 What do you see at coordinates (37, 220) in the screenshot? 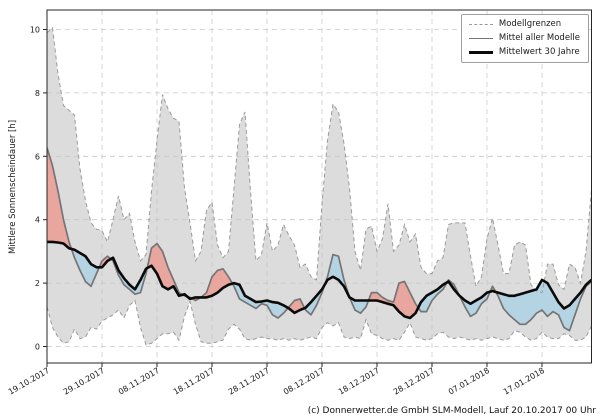
I see `y-tick-label: 4` at bounding box center [37, 220].